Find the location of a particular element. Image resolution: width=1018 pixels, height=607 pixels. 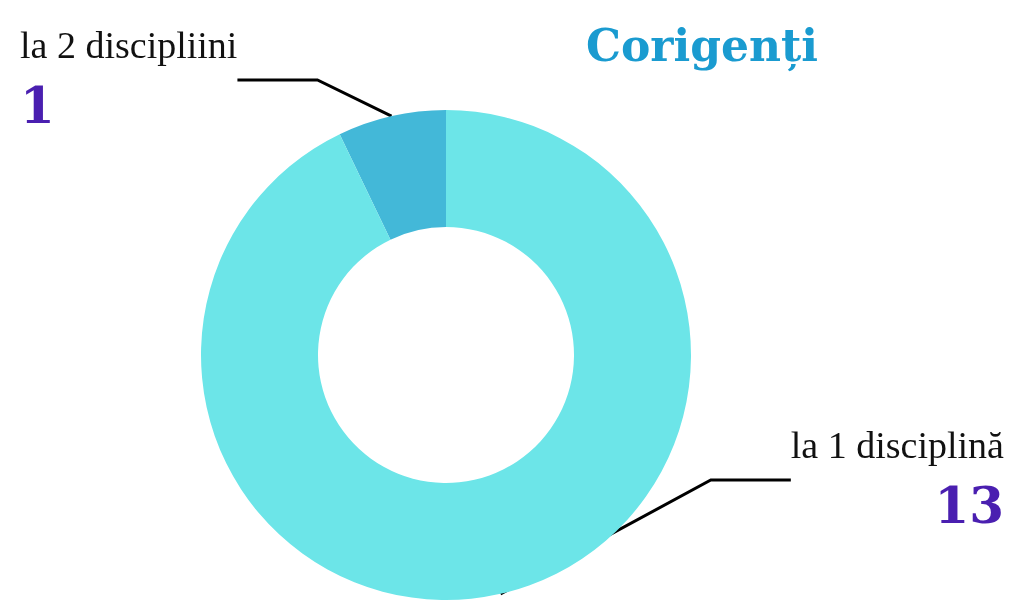

chart-title: Corigenți is located at coordinates (702, 45).